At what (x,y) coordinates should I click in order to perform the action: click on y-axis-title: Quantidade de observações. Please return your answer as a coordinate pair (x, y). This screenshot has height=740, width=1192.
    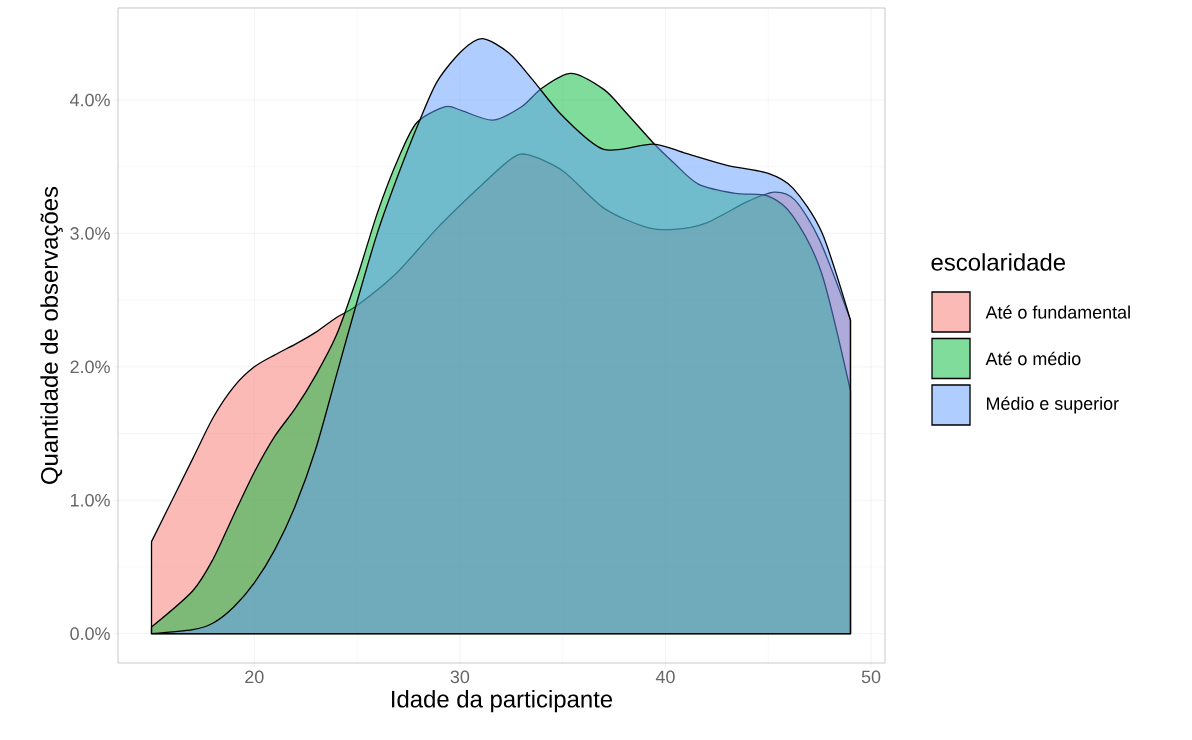
    Looking at the image, I should click on (51, 335).